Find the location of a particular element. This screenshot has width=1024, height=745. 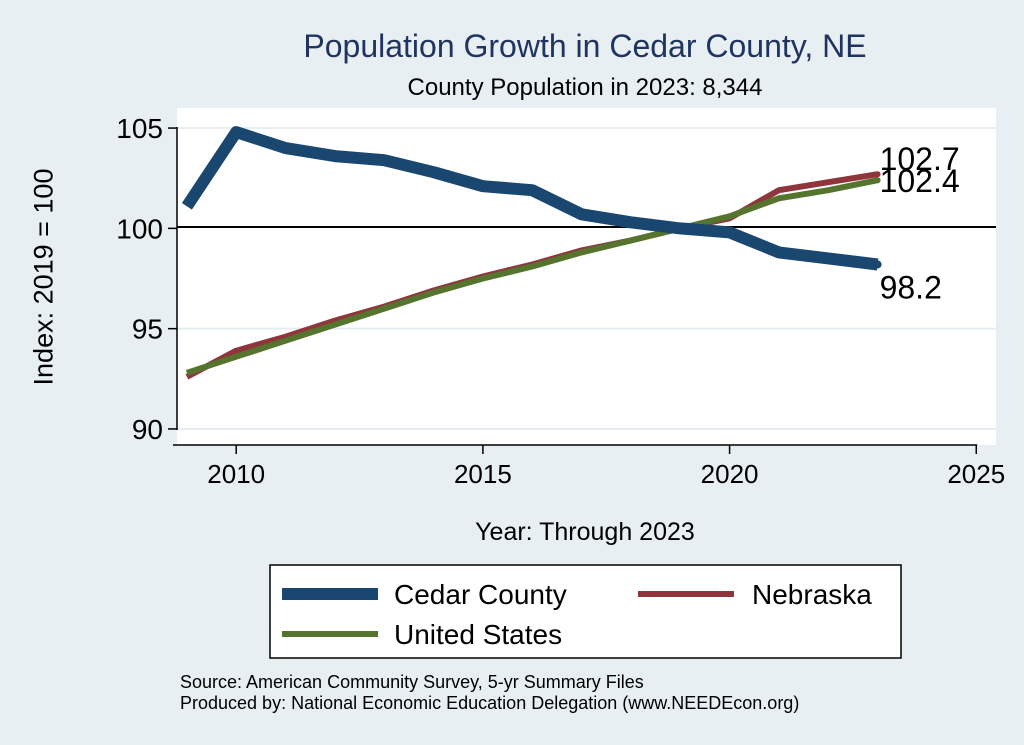

legend-box is located at coordinates (585, 611).